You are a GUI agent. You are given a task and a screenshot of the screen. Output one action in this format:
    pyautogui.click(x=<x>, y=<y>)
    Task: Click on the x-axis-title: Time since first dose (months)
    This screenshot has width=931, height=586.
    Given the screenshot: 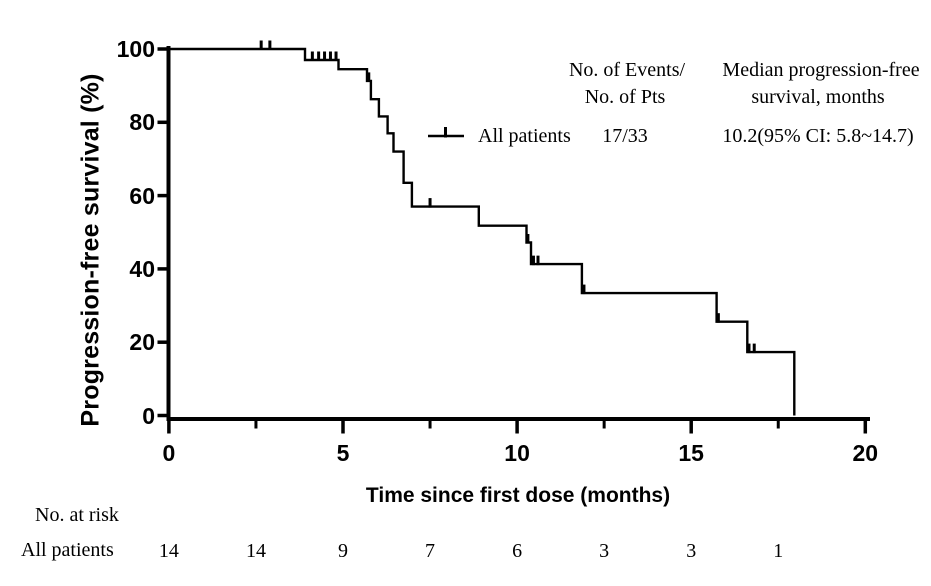 What is the action you would take?
    pyautogui.click(x=518, y=495)
    